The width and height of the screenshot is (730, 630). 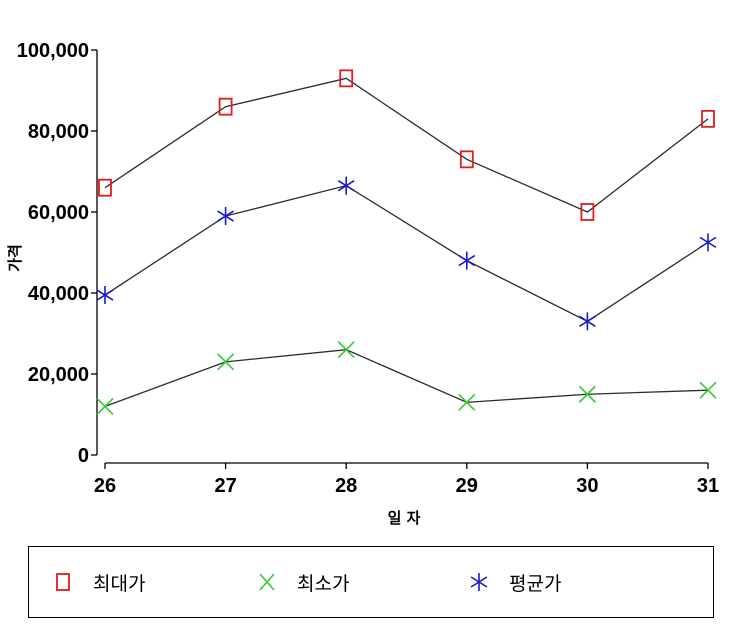 I want to click on x-tick-label: 26, so click(x=105, y=486).